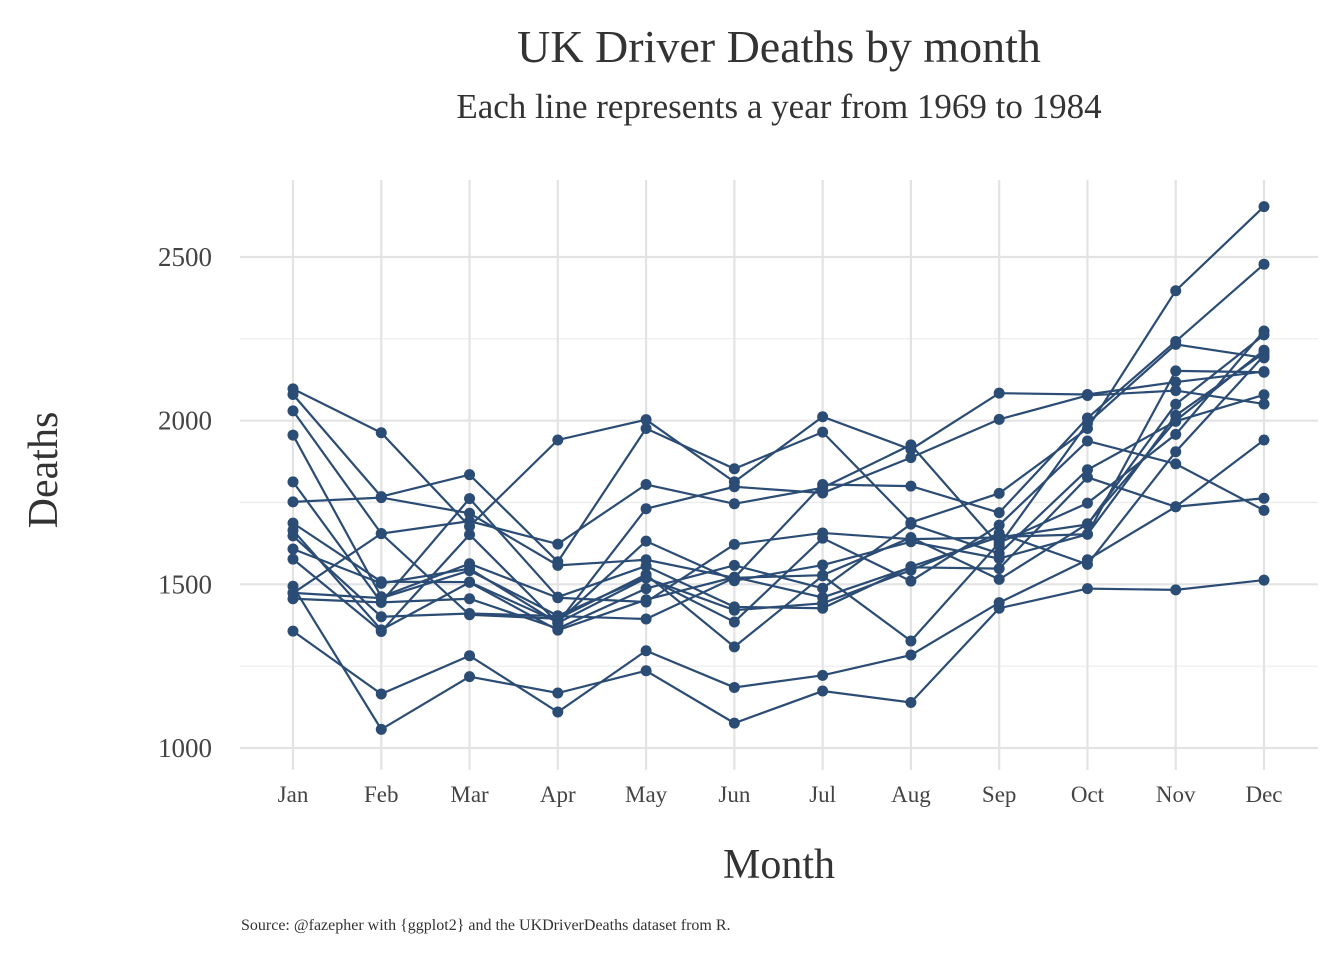 This screenshot has height=965, width=1344. What do you see at coordinates (999, 794) in the screenshot?
I see `x-tick-label: Sep` at bounding box center [999, 794].